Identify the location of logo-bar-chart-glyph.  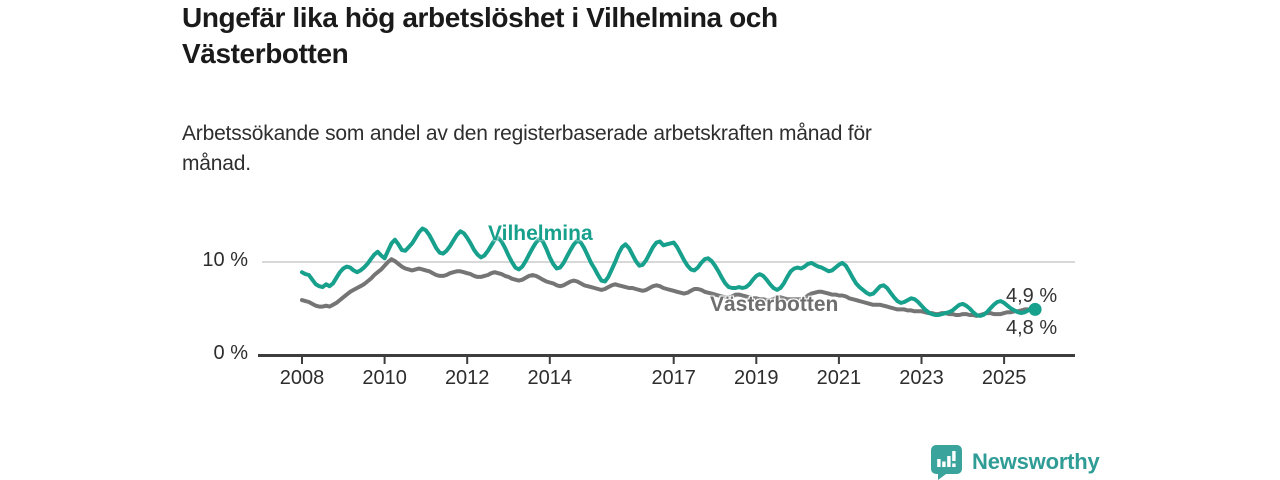
(946, 459).